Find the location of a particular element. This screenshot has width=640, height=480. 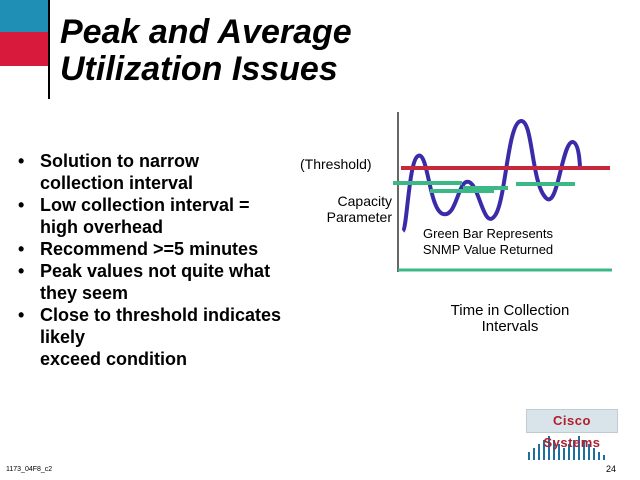

slide-code: 1173_04F8_c2 is located at coordinates (29, 469).